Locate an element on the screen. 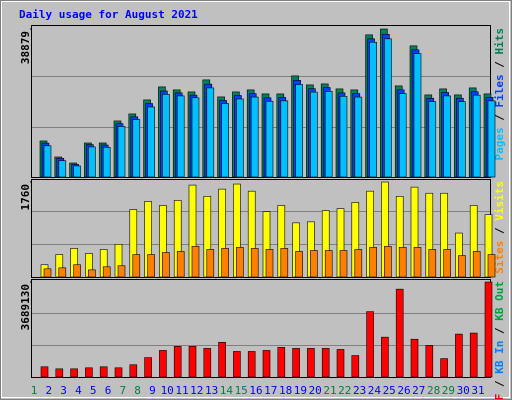  legend-entry: KB F is located at coordinates (499, 397).